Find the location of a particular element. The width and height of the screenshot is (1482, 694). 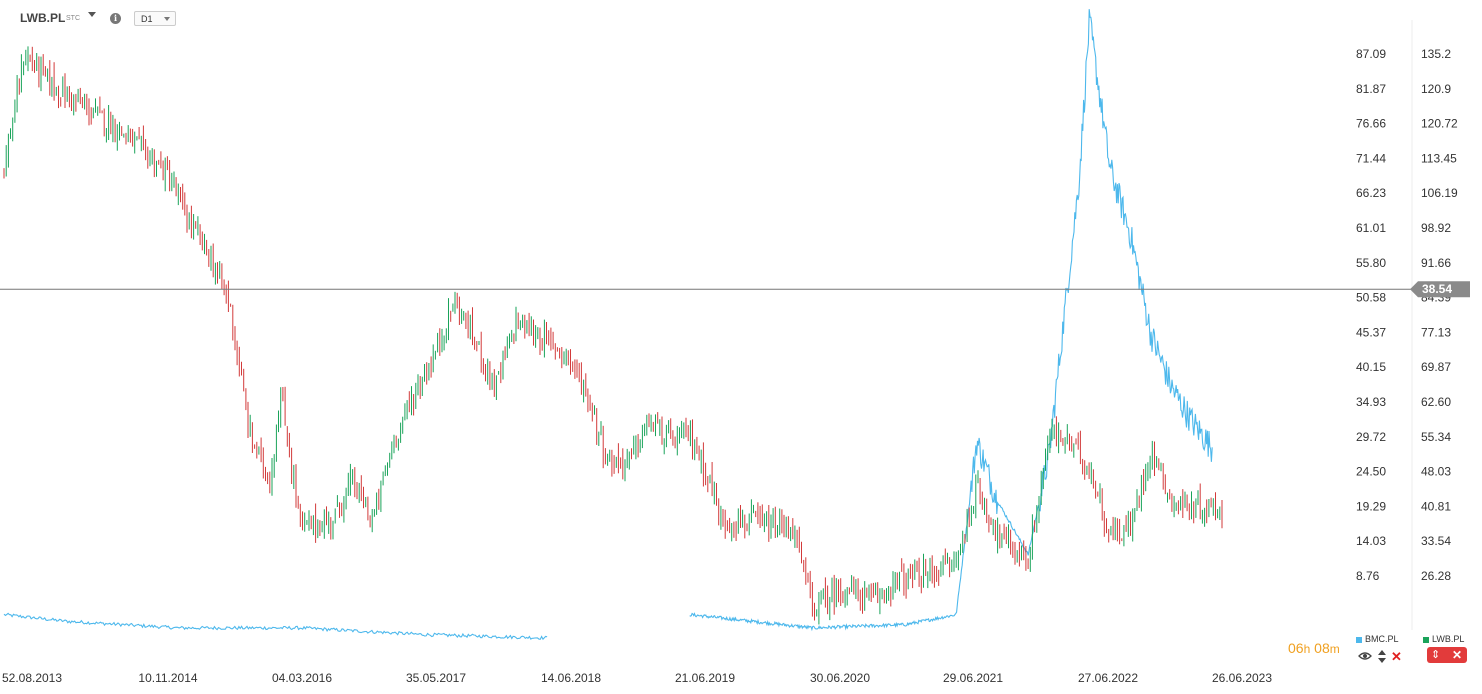

current-price-value: 38.54 is located at coordinates (1437, 289).